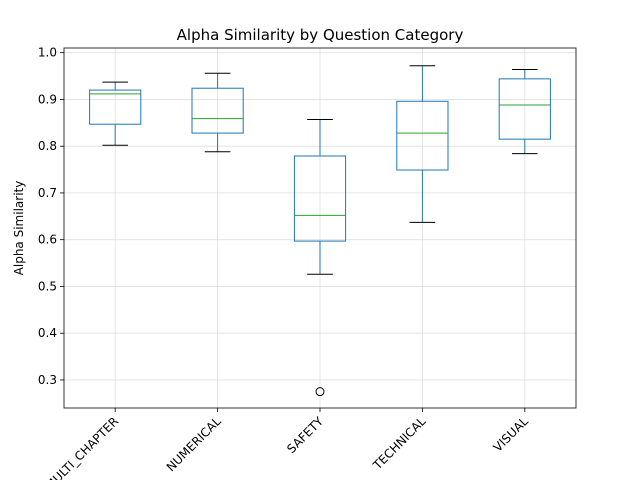 The height and width of the screenshot is (480, 640). Describe the element at coordinates (82, 447) in the screenshot. I see `x-tick-label: MULTI_CHAPTER` at that location.